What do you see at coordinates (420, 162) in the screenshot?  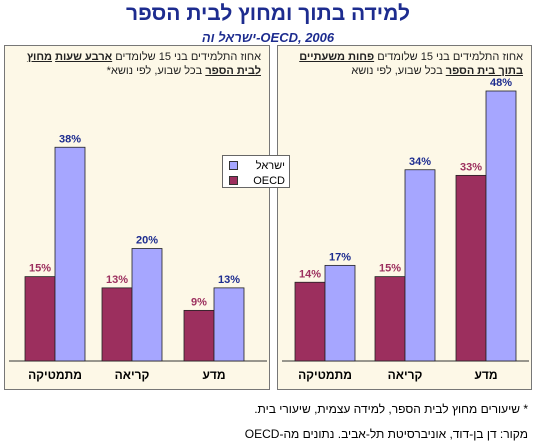 I see `data-label-israel: 34%` at bounding box center [420, 162].